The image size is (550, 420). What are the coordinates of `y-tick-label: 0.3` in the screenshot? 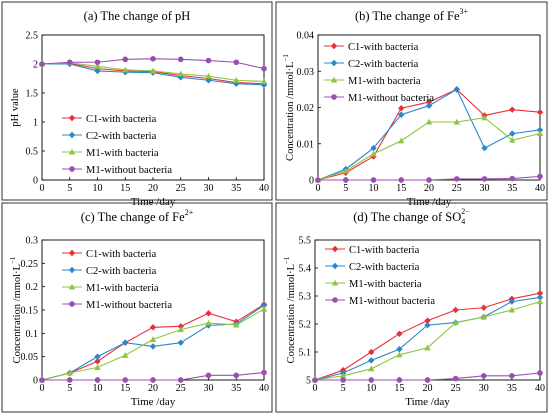 It's located at (32, 241).